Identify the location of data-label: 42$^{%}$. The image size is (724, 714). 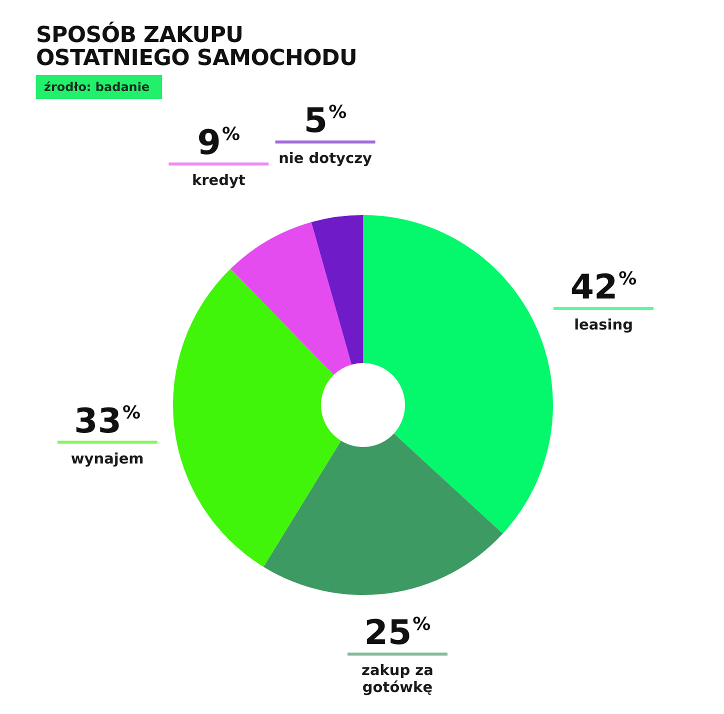
(603, 288).